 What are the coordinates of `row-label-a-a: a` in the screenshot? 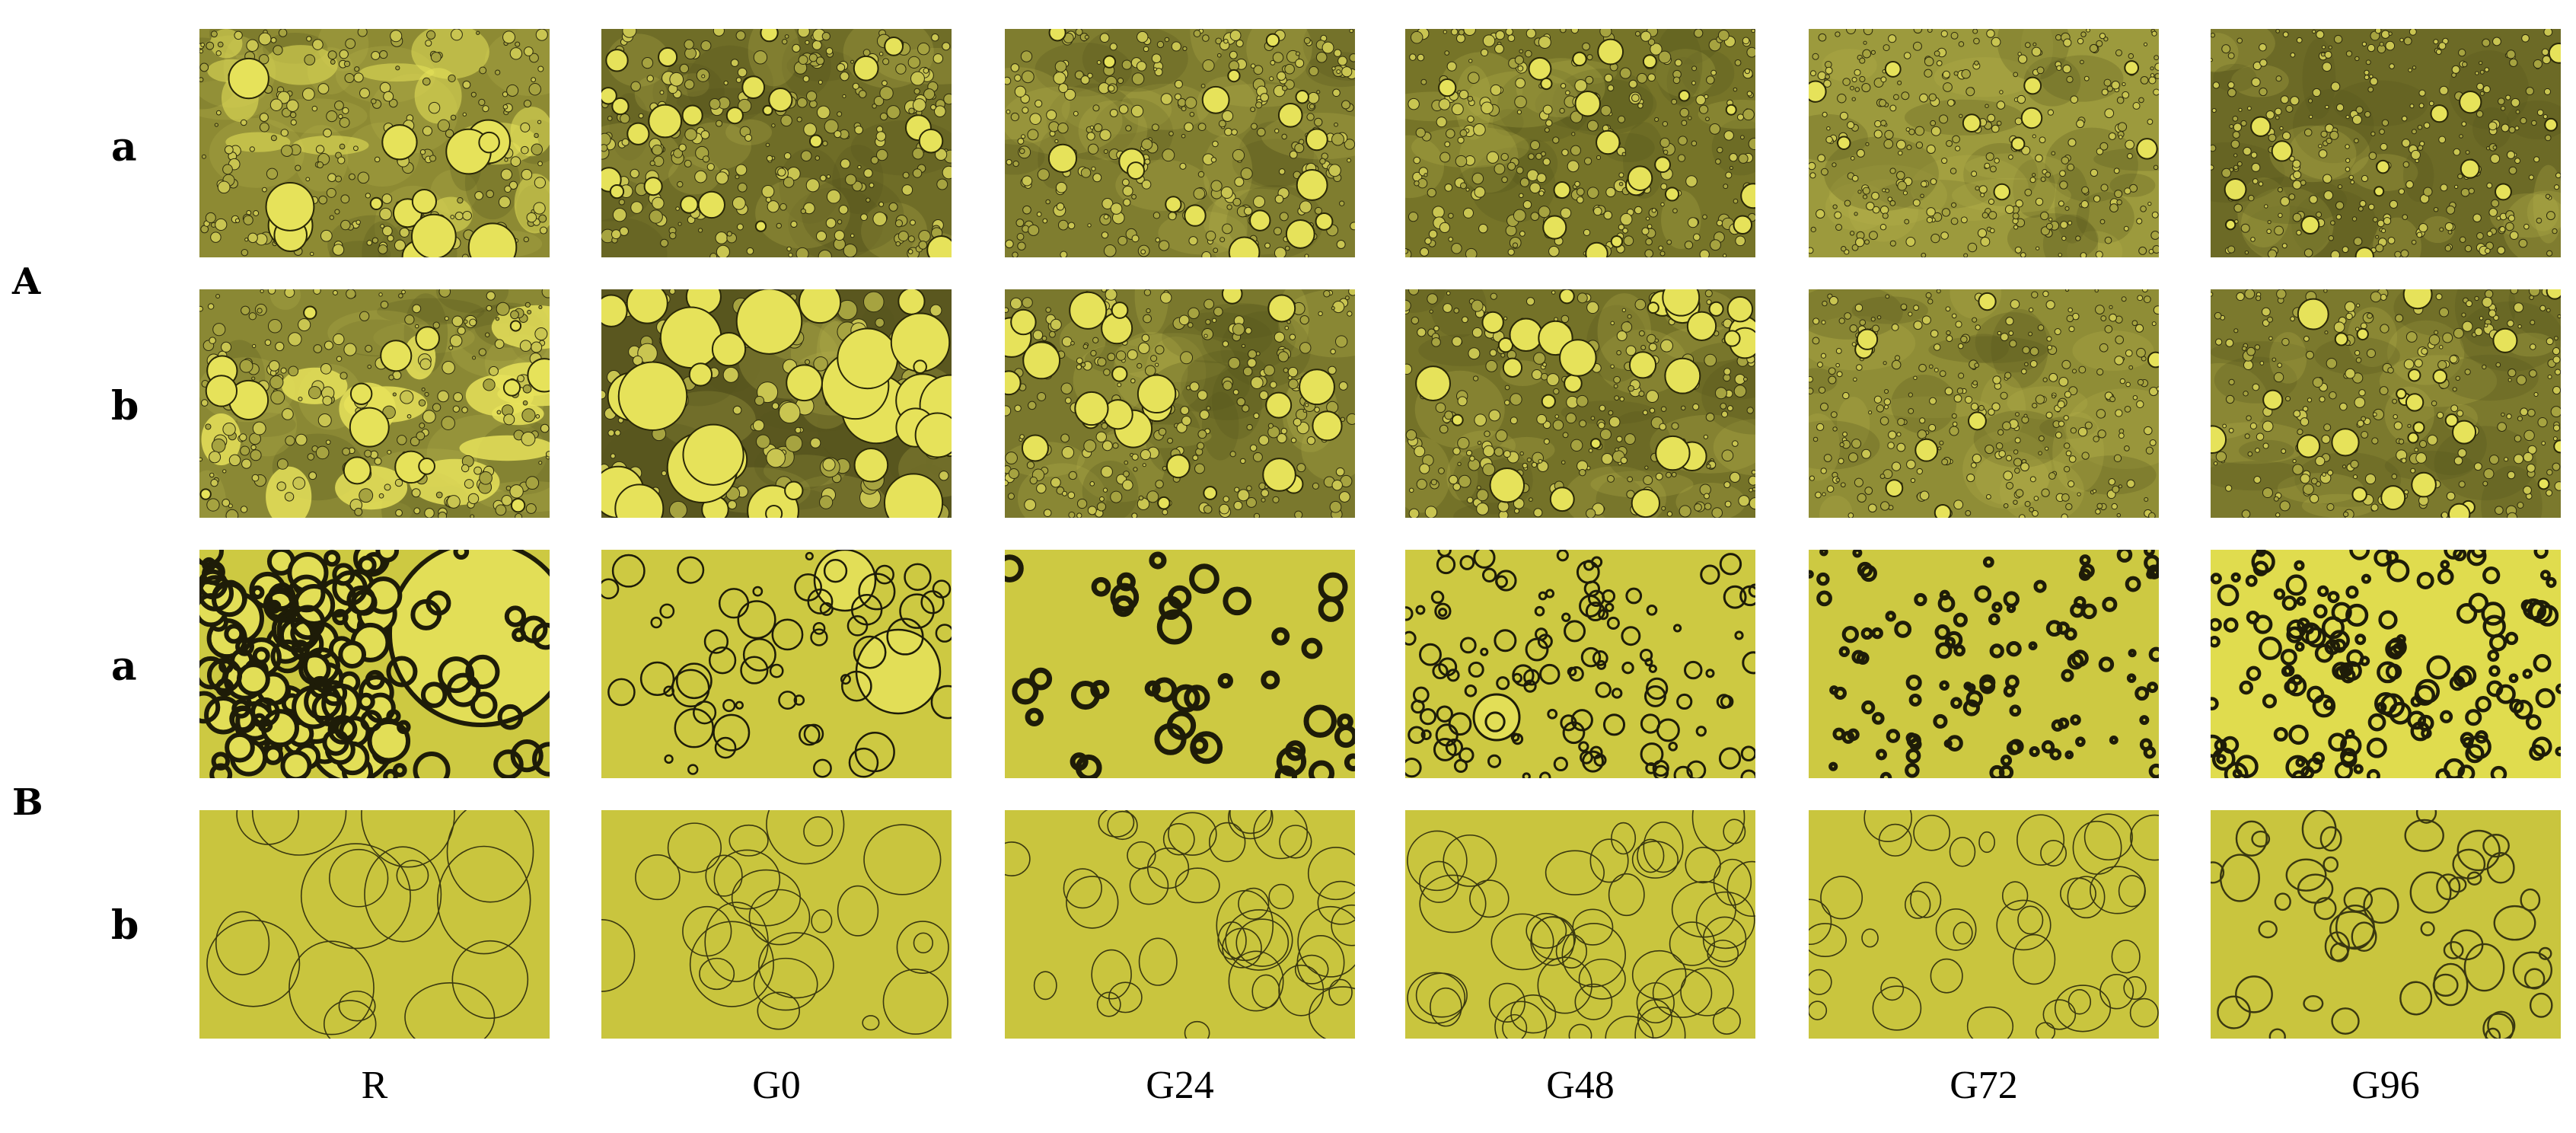 It's located at (124, 147).